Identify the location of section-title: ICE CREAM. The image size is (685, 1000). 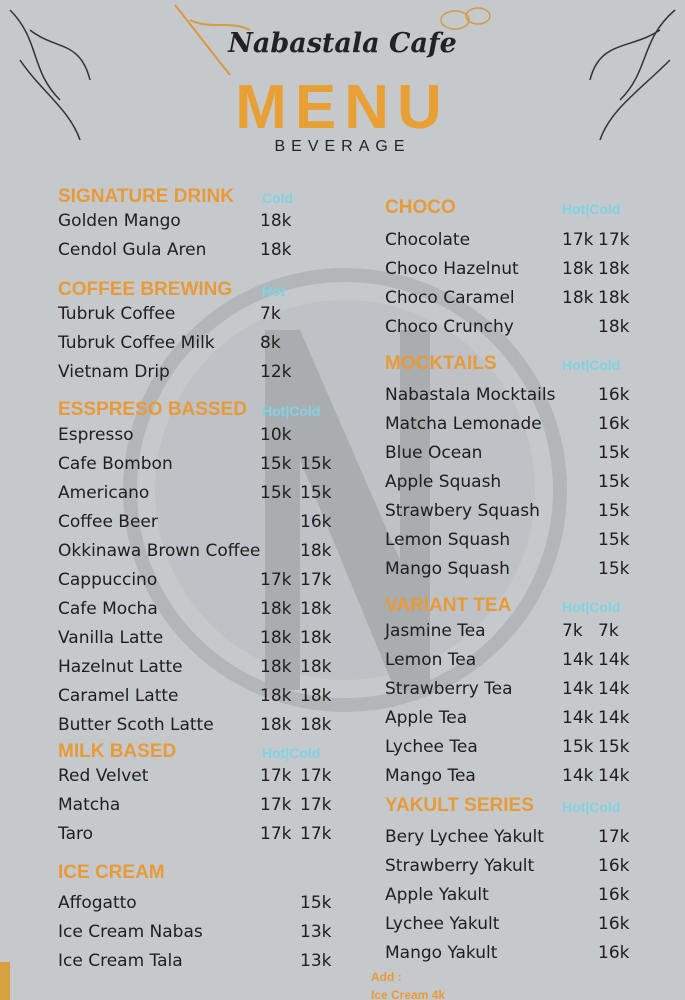
(111, 872).